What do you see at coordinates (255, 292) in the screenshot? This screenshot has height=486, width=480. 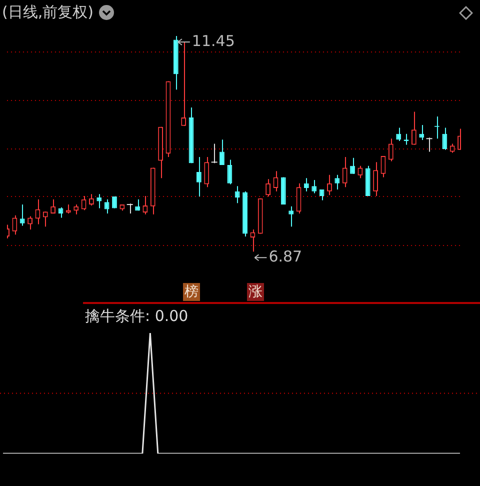 I see `text: 涨` at bounding box center [255, 292].